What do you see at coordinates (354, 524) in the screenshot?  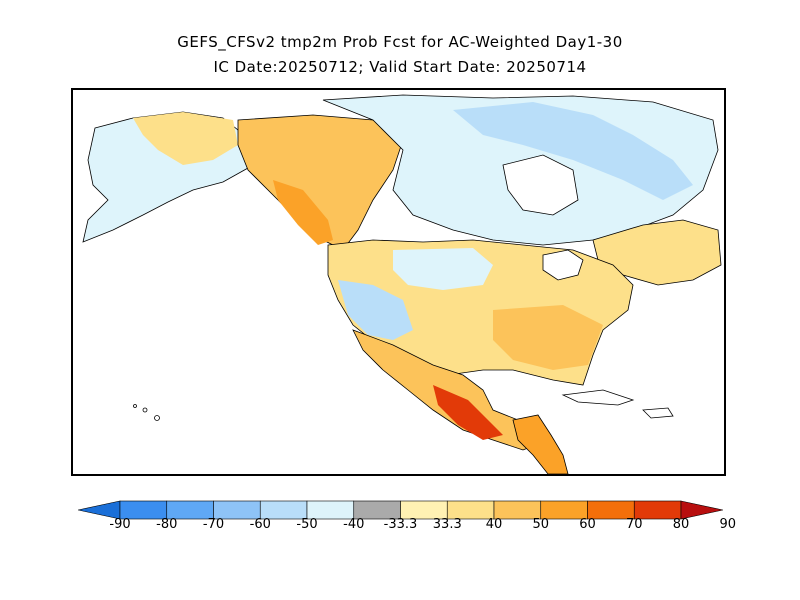 I see `legend-tick-label: -40` at bounding box center [354, 524].